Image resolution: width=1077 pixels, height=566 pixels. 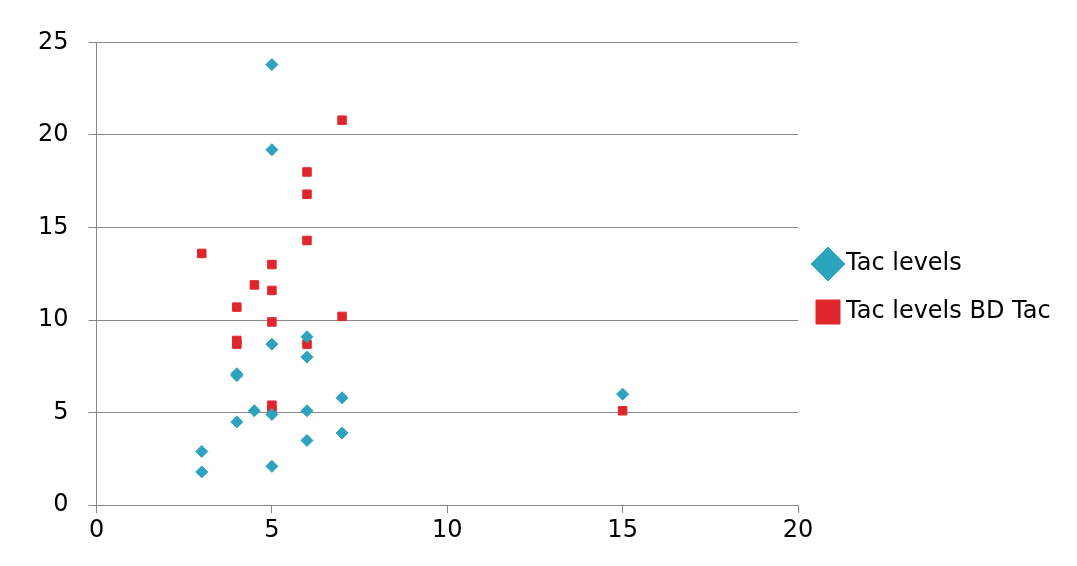 What do you see at coordinates (61, 410) in the screenshot?
I see `y-tick-label: 5` at bounding box center [61, 410].